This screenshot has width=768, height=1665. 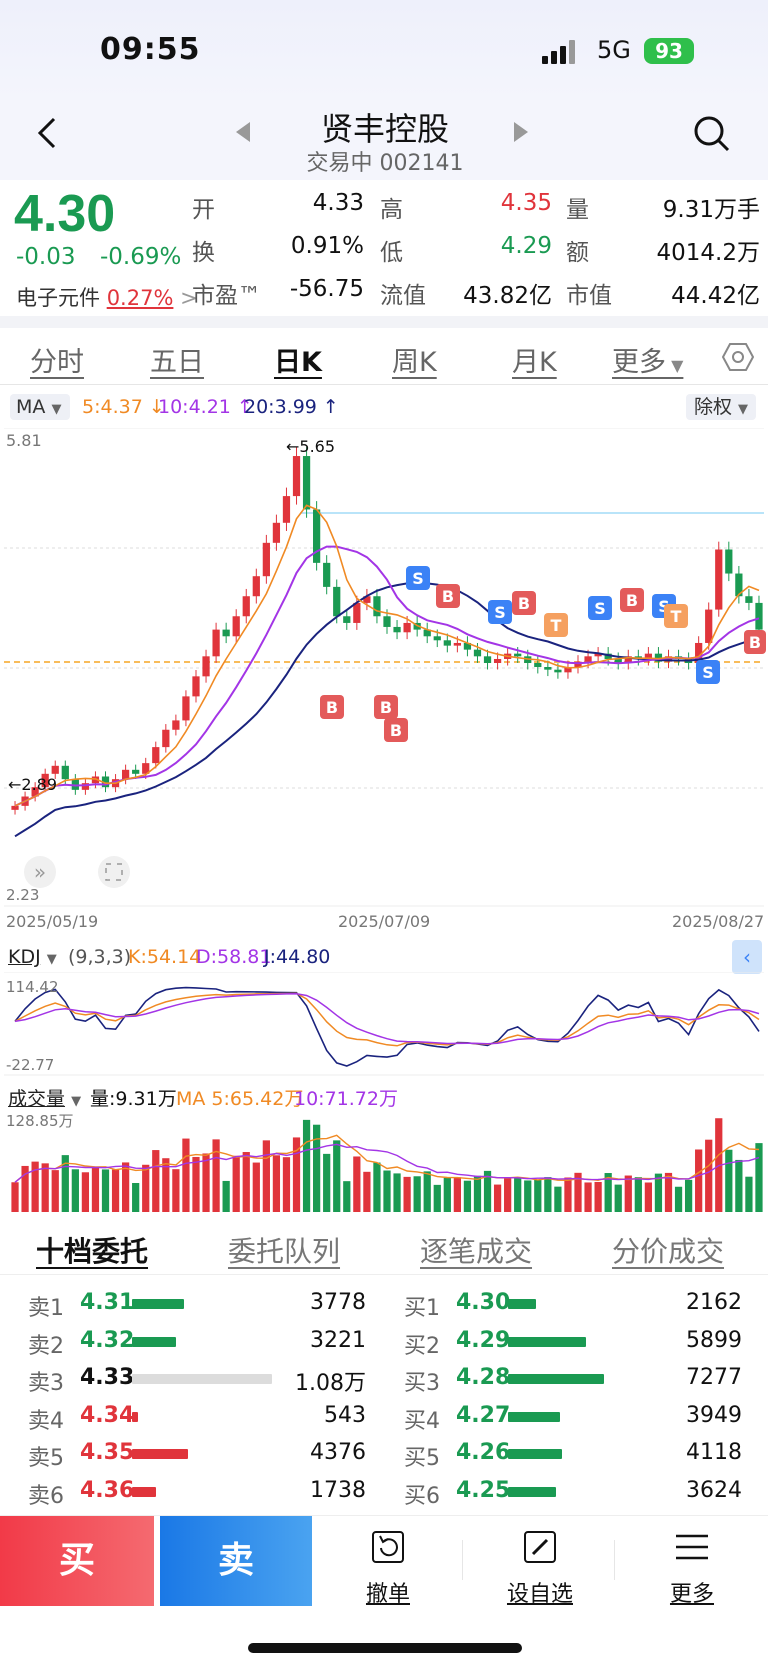 I want to click on tab-order-queue: 委托队列, so click(x=284, y=1251).